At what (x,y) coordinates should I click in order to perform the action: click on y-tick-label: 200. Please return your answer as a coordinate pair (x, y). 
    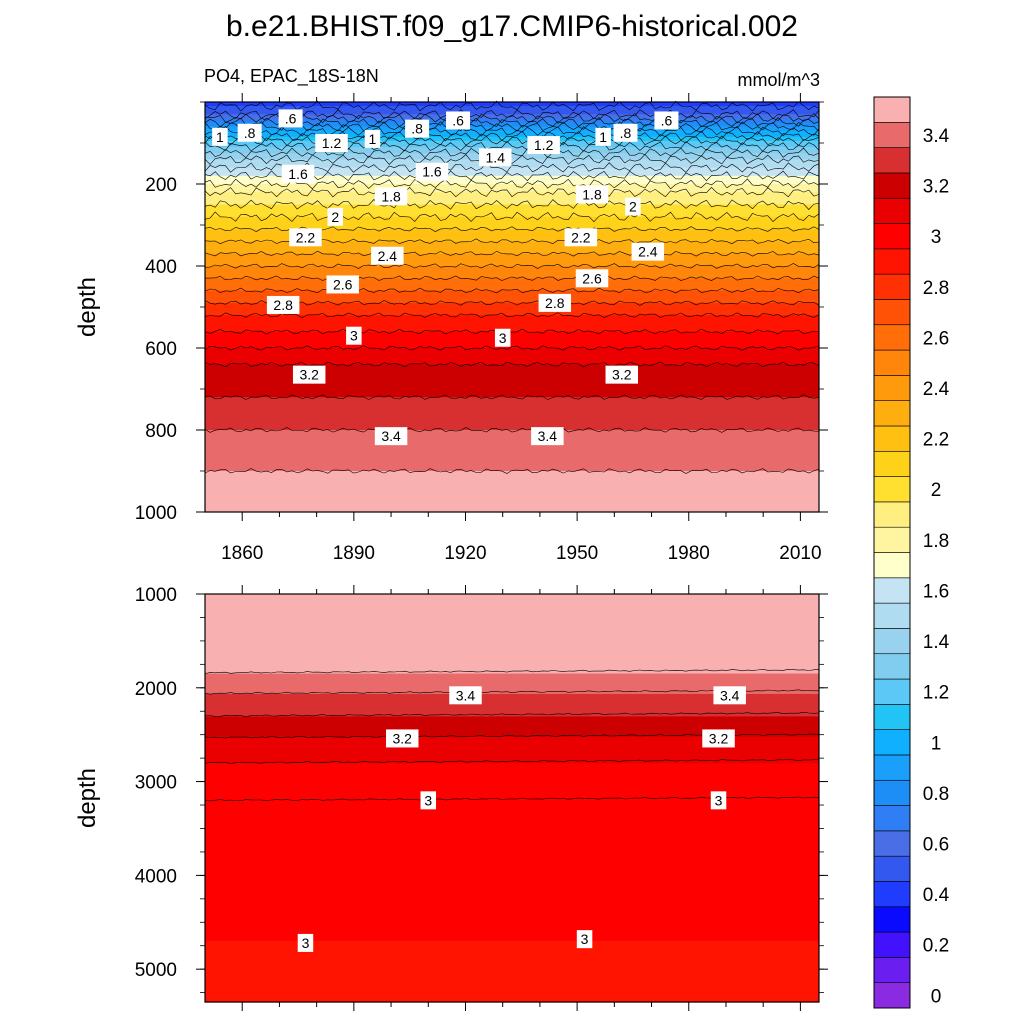
    Looking at the image, I should click on (161, 185).